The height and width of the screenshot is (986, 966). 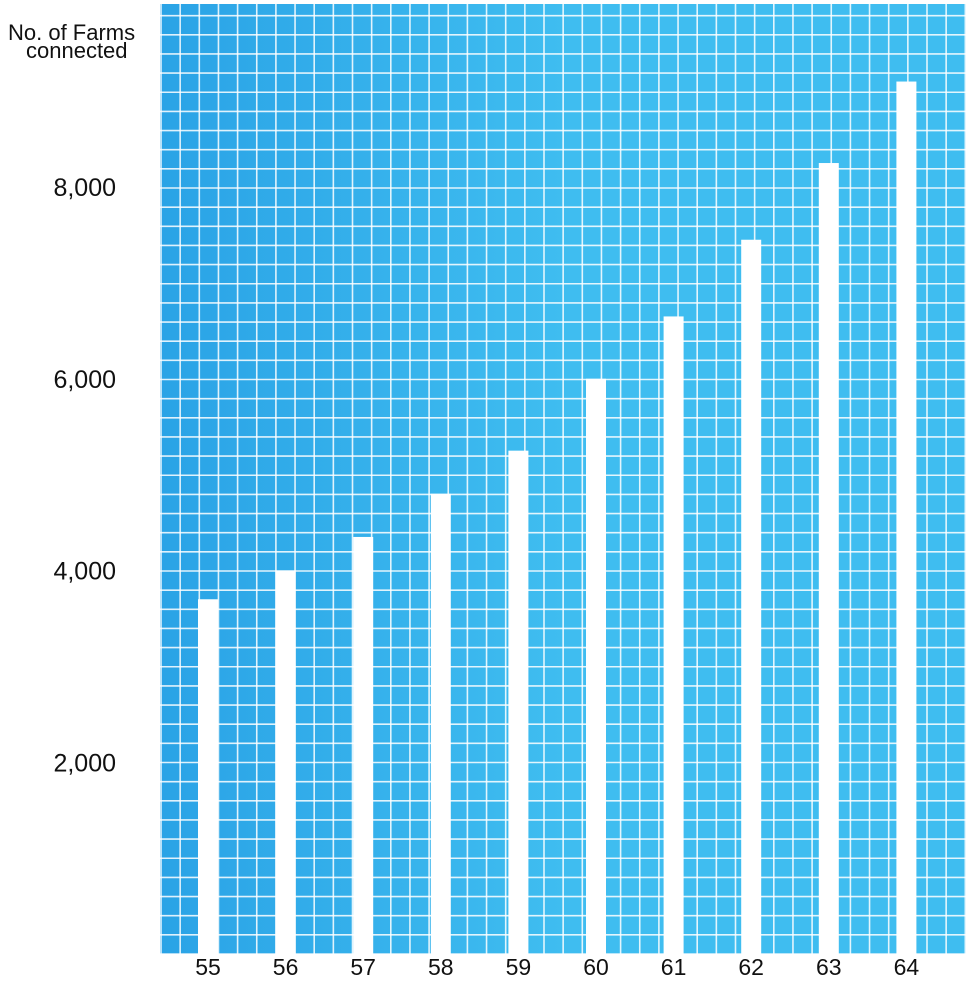 I want to click on y-tick-label: 2,000, so click(x=84, y=763).